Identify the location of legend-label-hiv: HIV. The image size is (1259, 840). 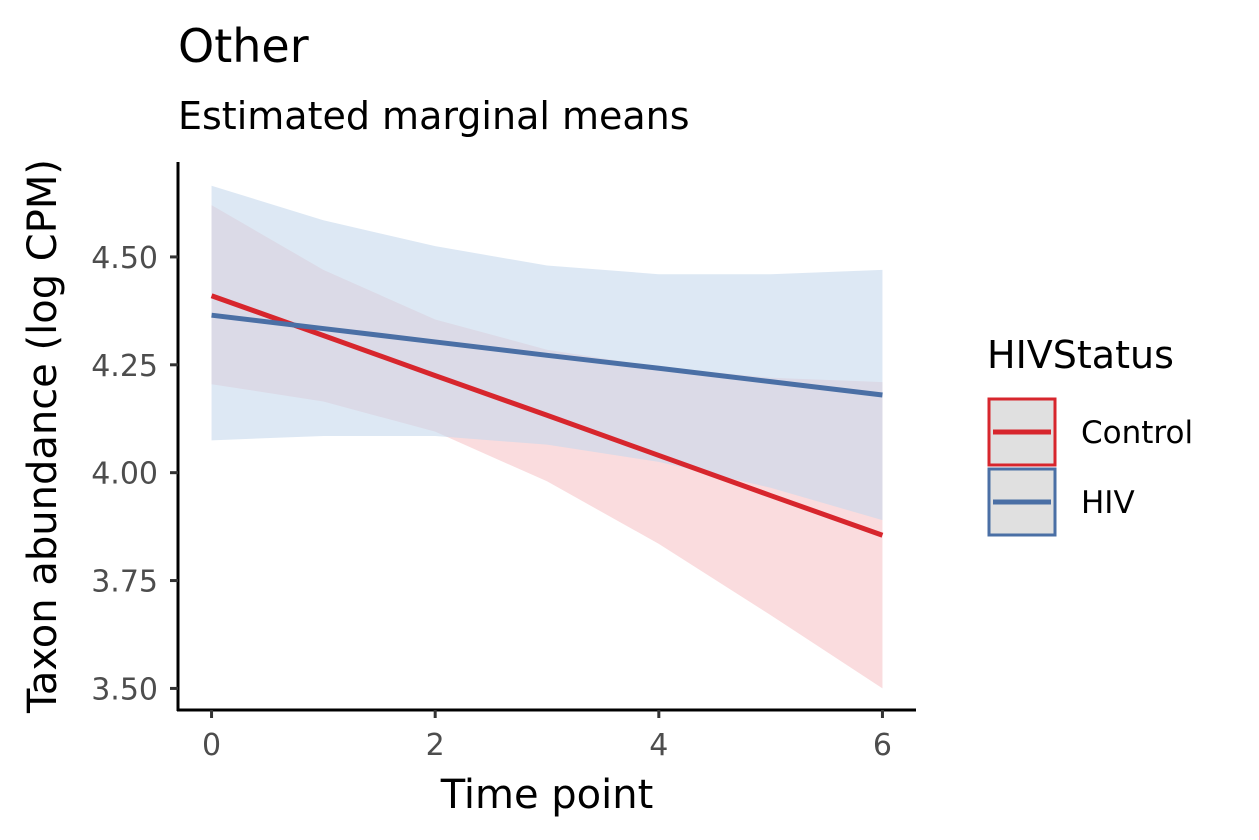
(1108, 503).